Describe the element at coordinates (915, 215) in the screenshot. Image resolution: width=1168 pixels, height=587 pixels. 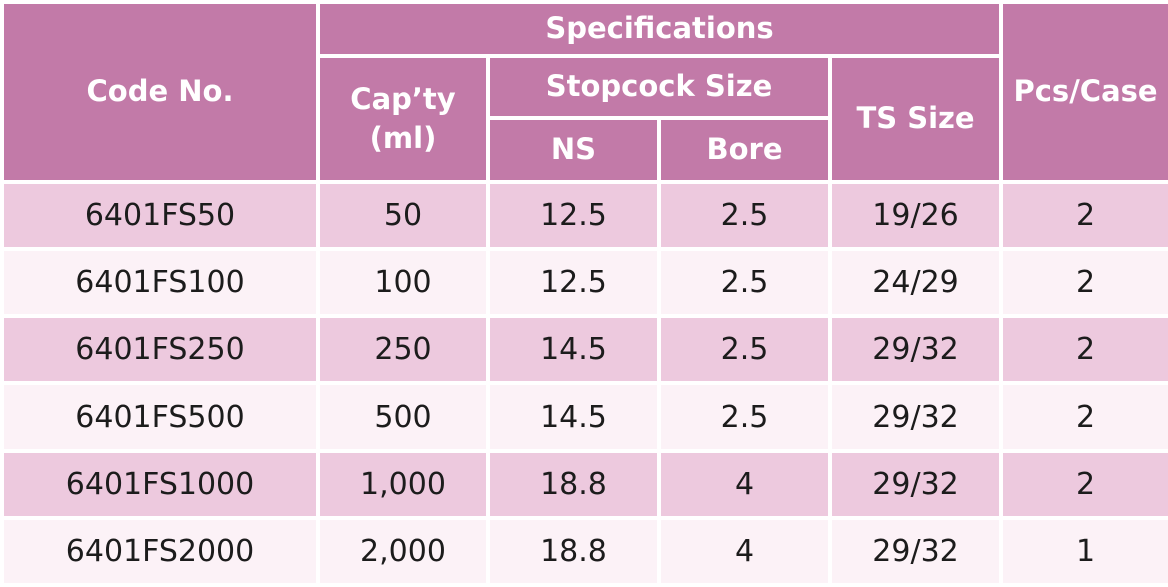
I see `cell-ts-size: 19/26` at that location.